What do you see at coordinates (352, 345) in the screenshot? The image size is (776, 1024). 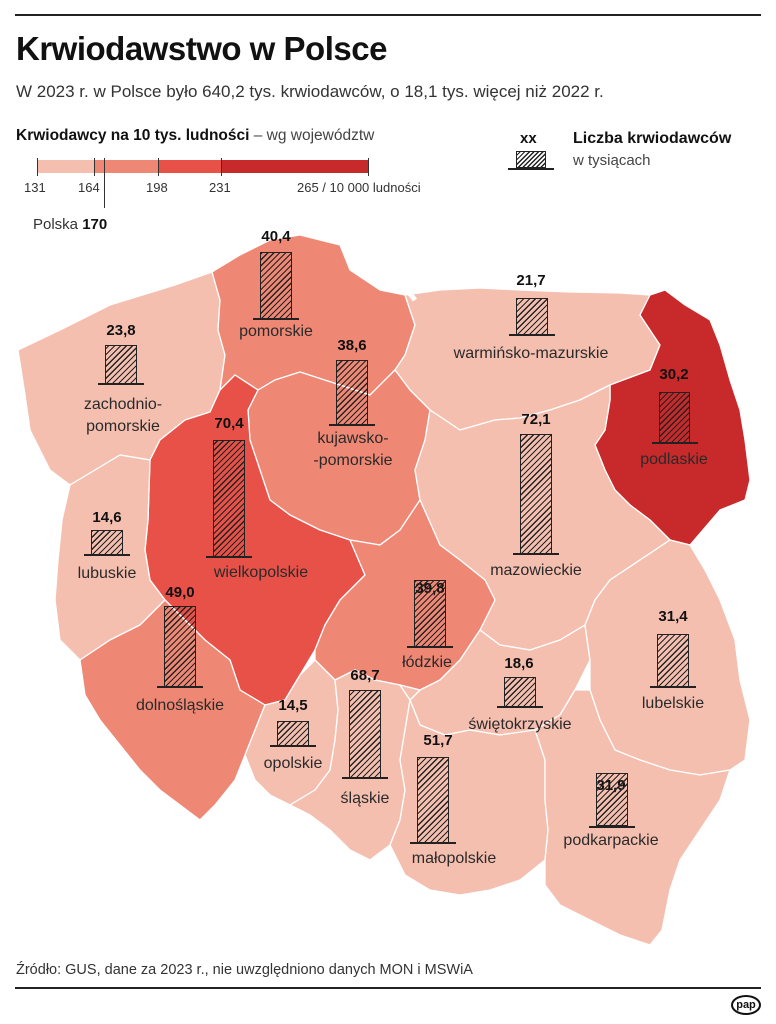 I see `region-value-kujawsko-pomorskie: 38,6` at bounding box center [352, 345].